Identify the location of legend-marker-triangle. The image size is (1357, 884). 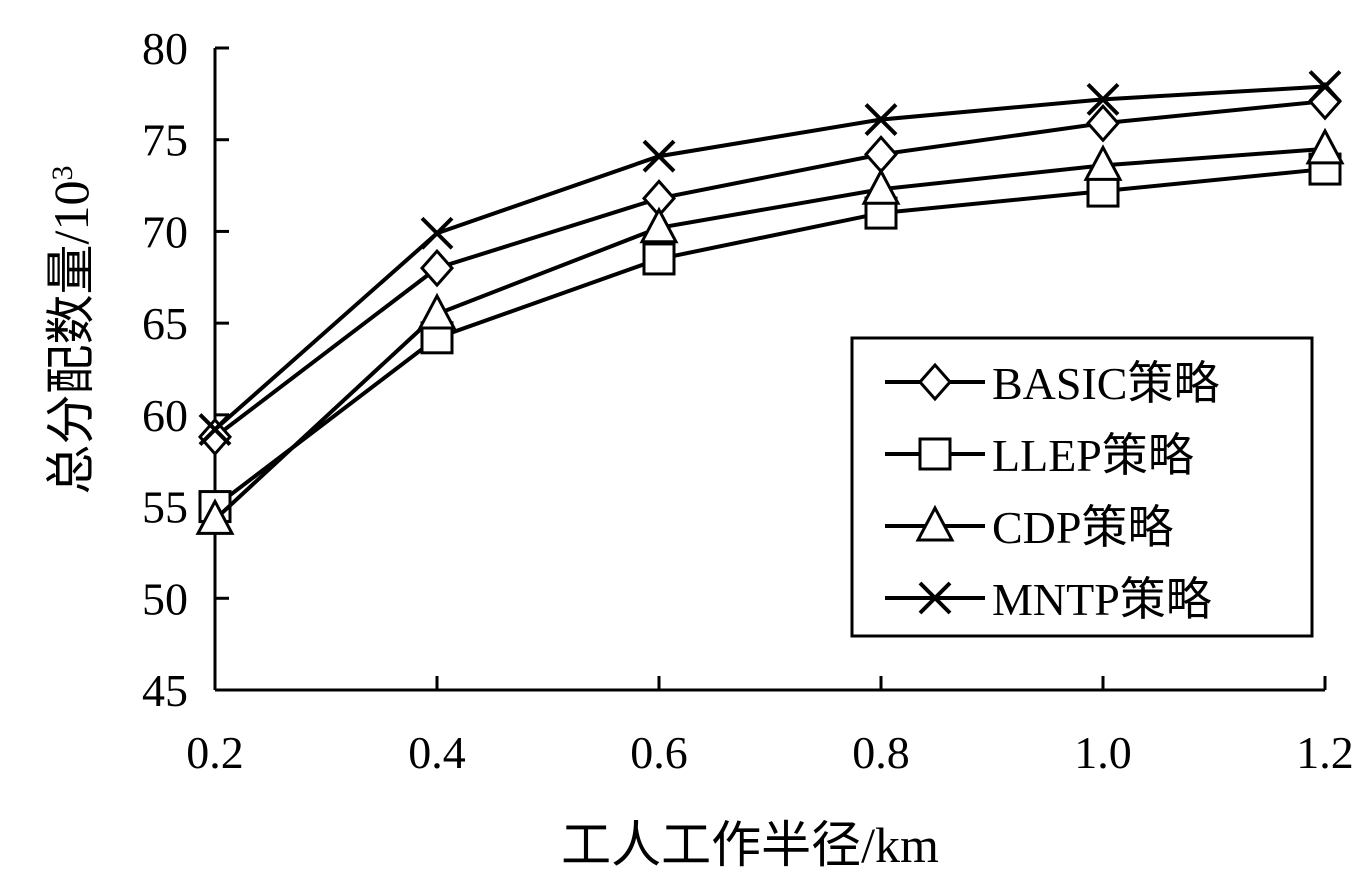
(935, 523).